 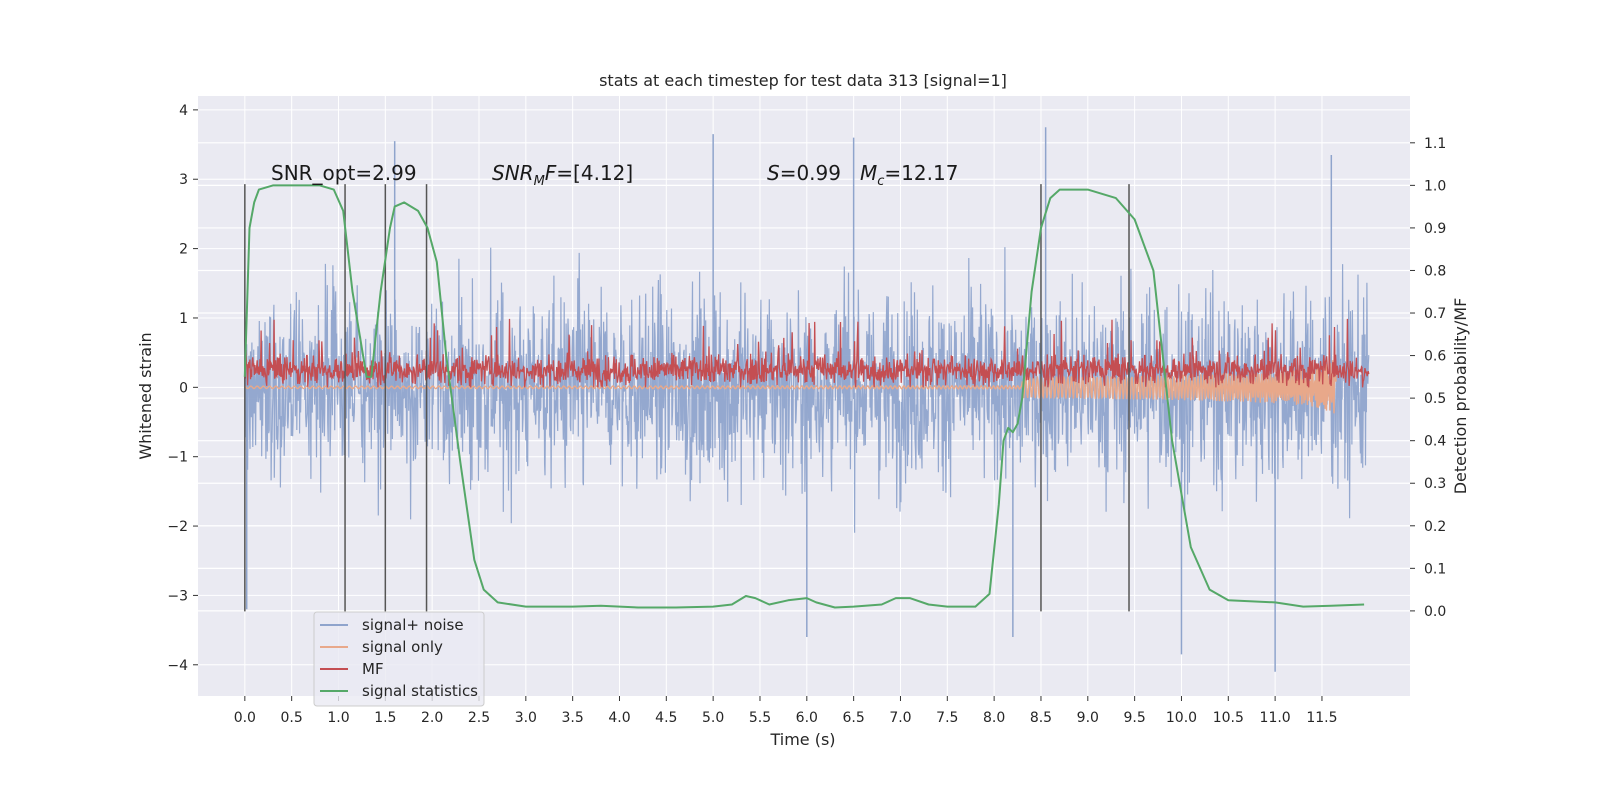 What do you see at coordinates (177, 458) in the screenshot?
I see `y-tick-label-3: −1` at bounding box center [177, 458].